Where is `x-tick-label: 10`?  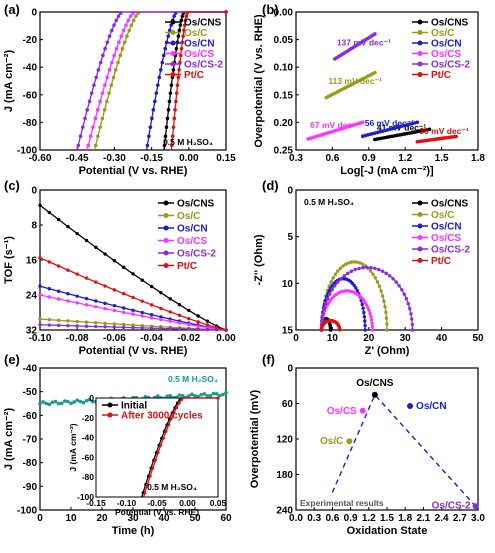 x-tick-label: 10 is located at coordinates (333, 338).